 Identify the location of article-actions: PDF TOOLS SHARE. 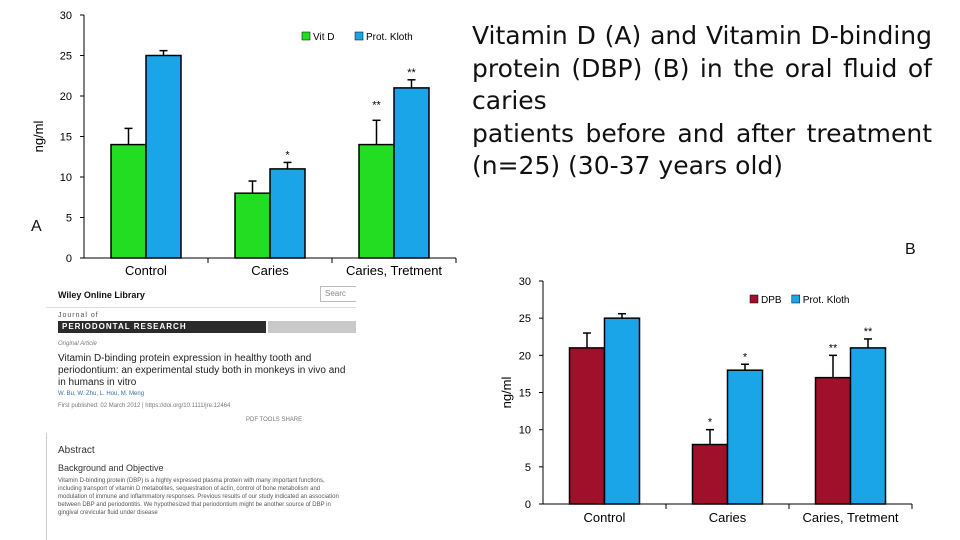
(274, 420).